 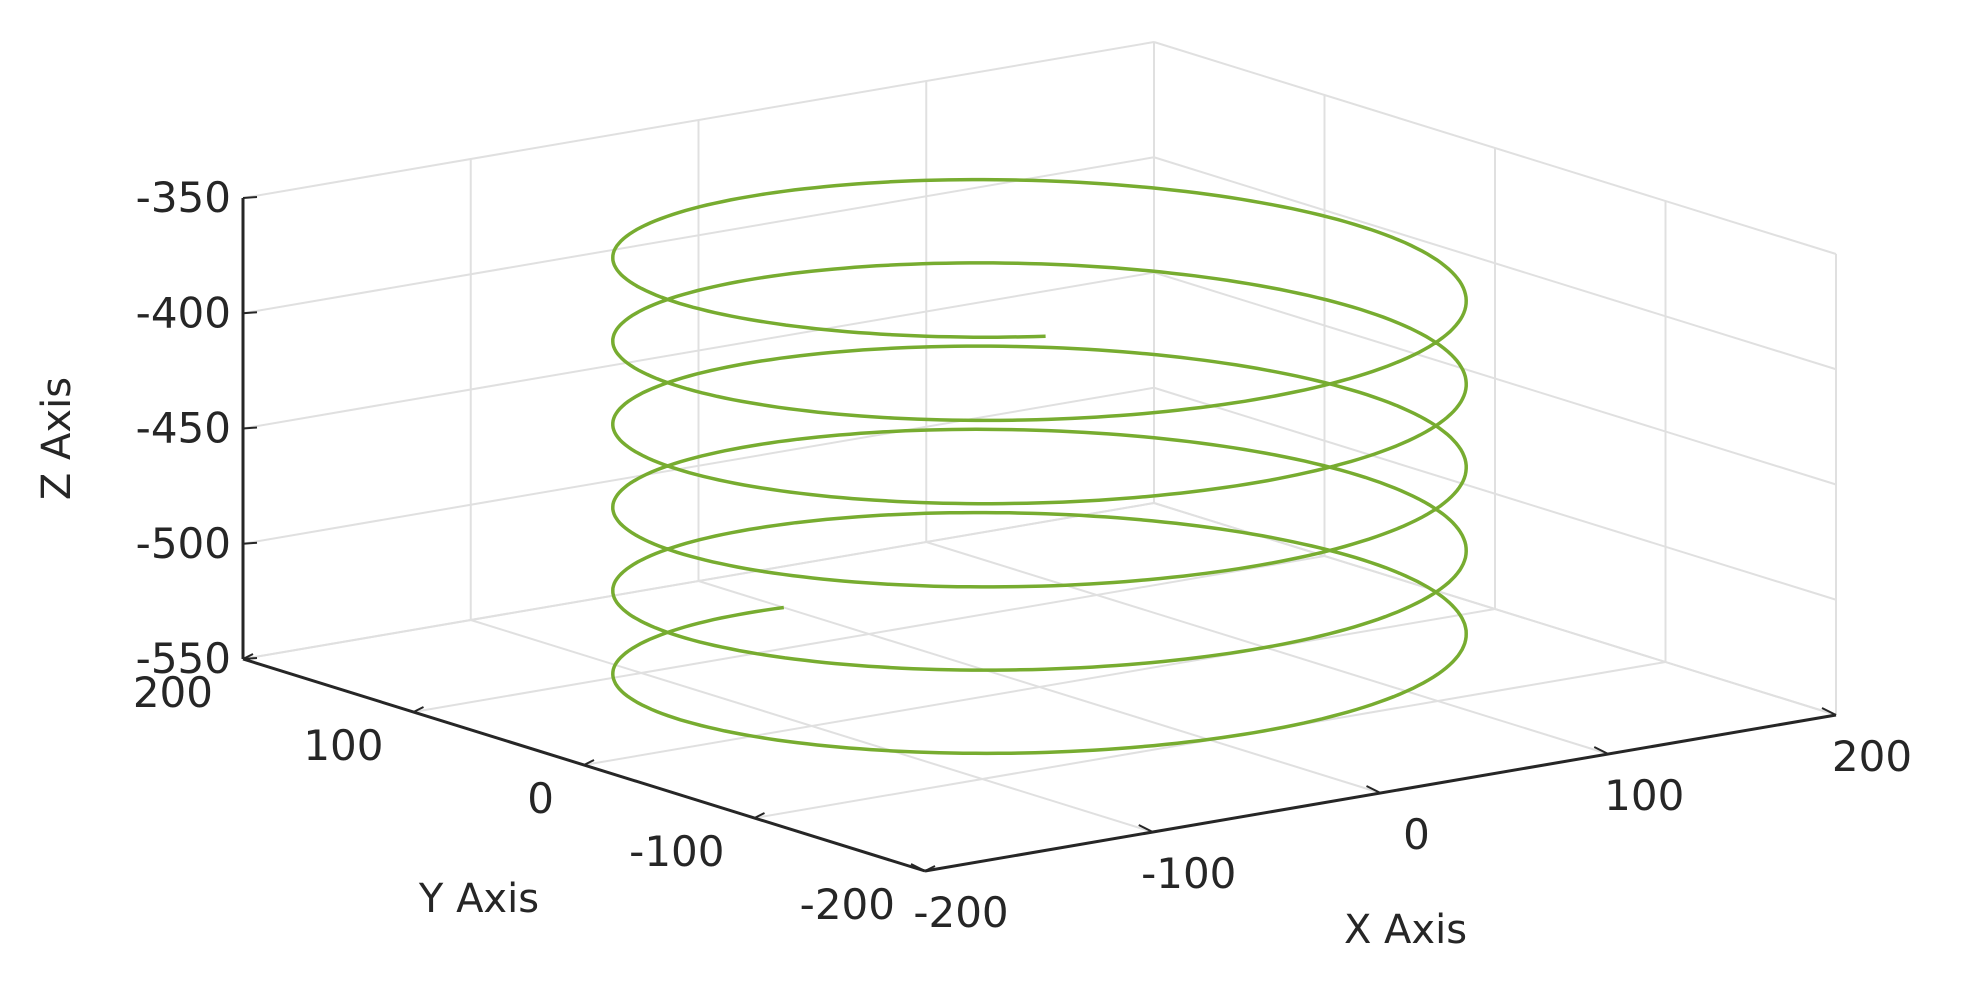 I want to click on x-tick-label: 200, so click(x=1872, y=756).